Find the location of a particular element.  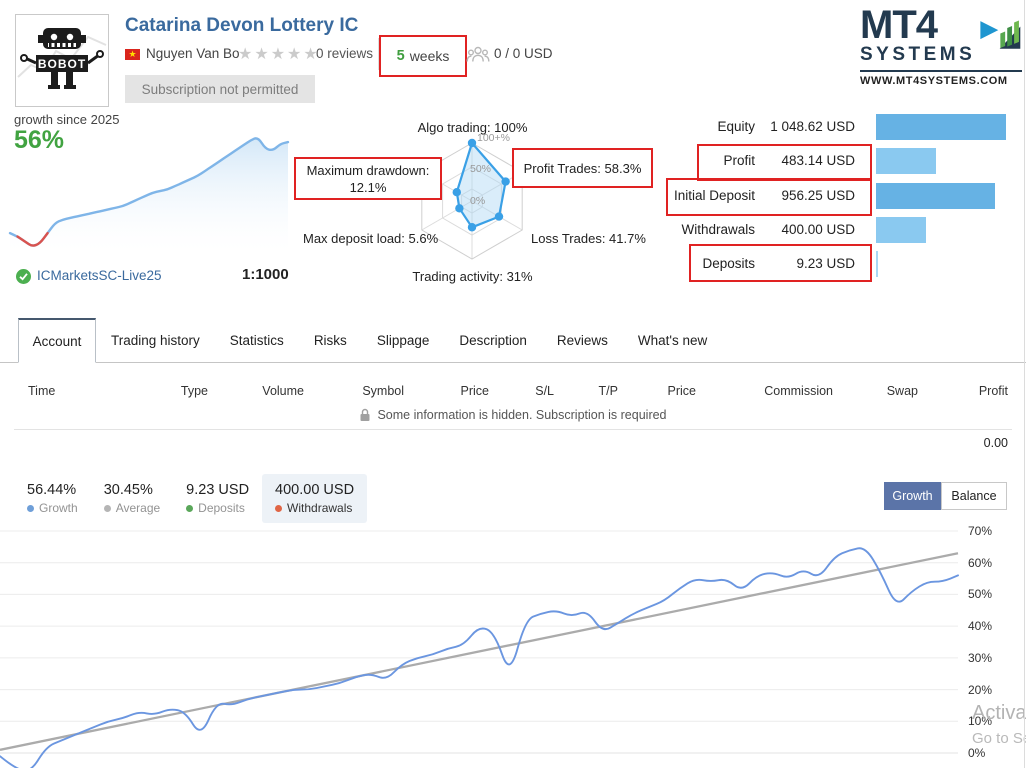

stat-value-withdrawals: 400.00 USD is located at coordinates (818, 229).